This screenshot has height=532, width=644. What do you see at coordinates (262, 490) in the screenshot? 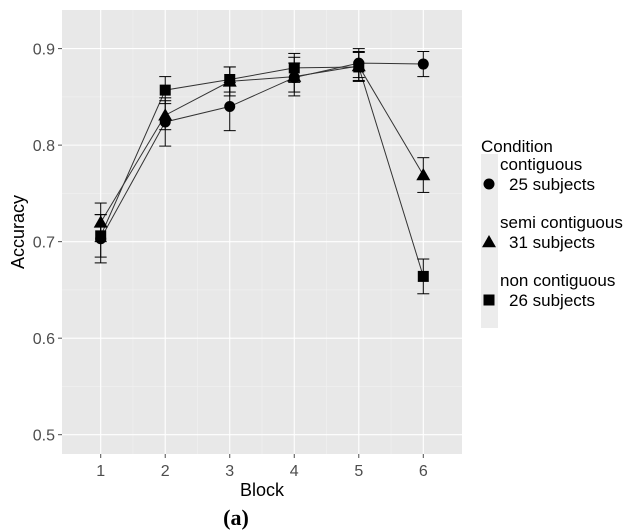
I see `x-axis-title: Block` at bounding box center [262, 490].